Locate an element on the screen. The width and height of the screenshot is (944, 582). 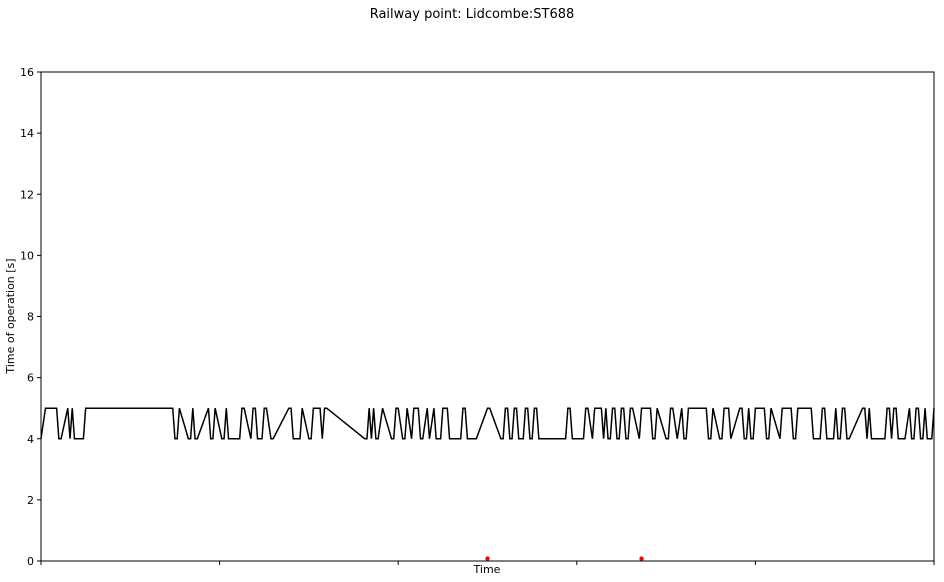
y-tick-label: 16 is located at coordinates (27, 72).